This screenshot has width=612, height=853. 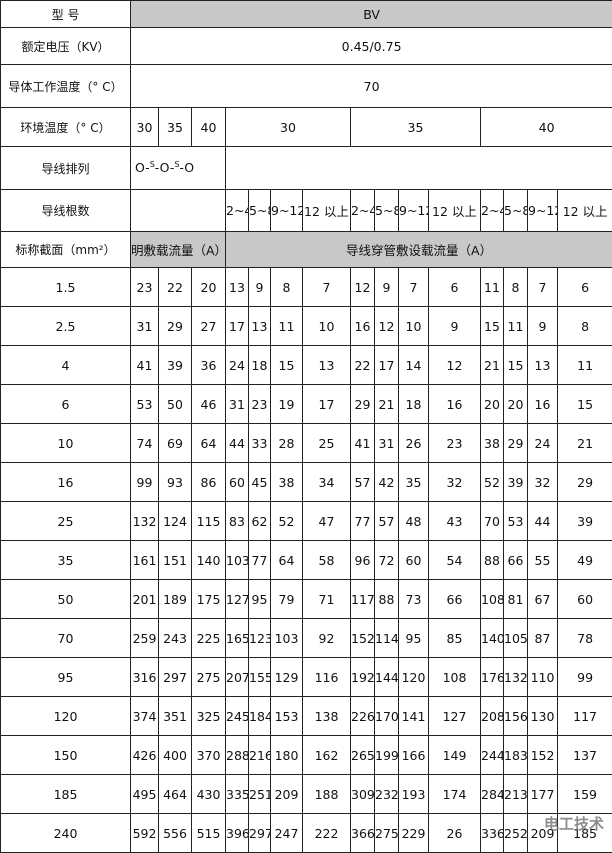 I want to click on ampacity: 201, so click(x=145, y=599).